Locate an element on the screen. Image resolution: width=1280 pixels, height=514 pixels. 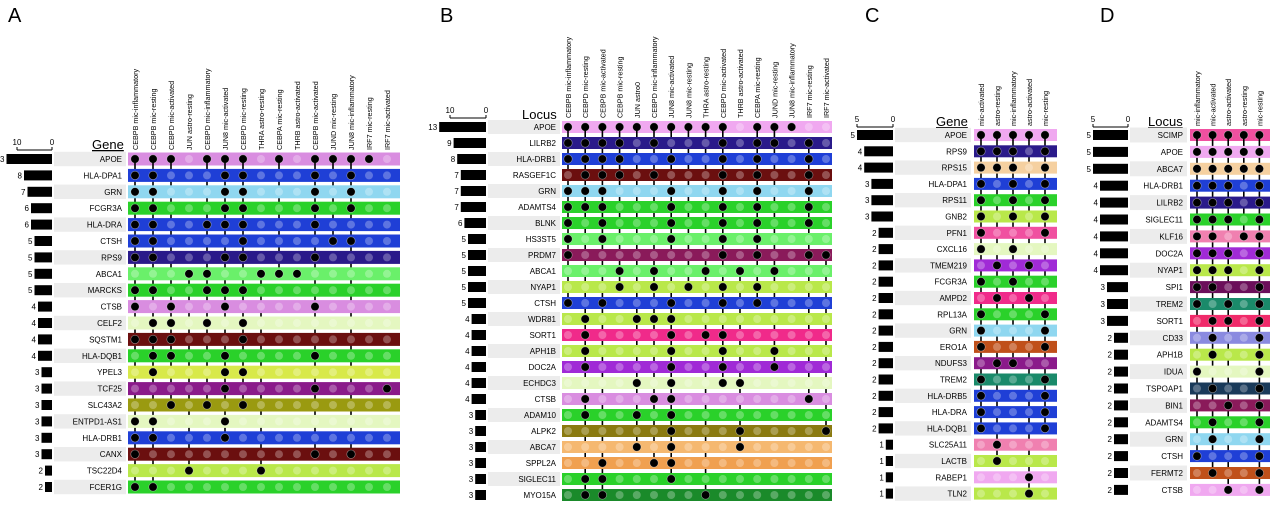
matrix-row: 4 APH1B is located at coordinates (648, 351).